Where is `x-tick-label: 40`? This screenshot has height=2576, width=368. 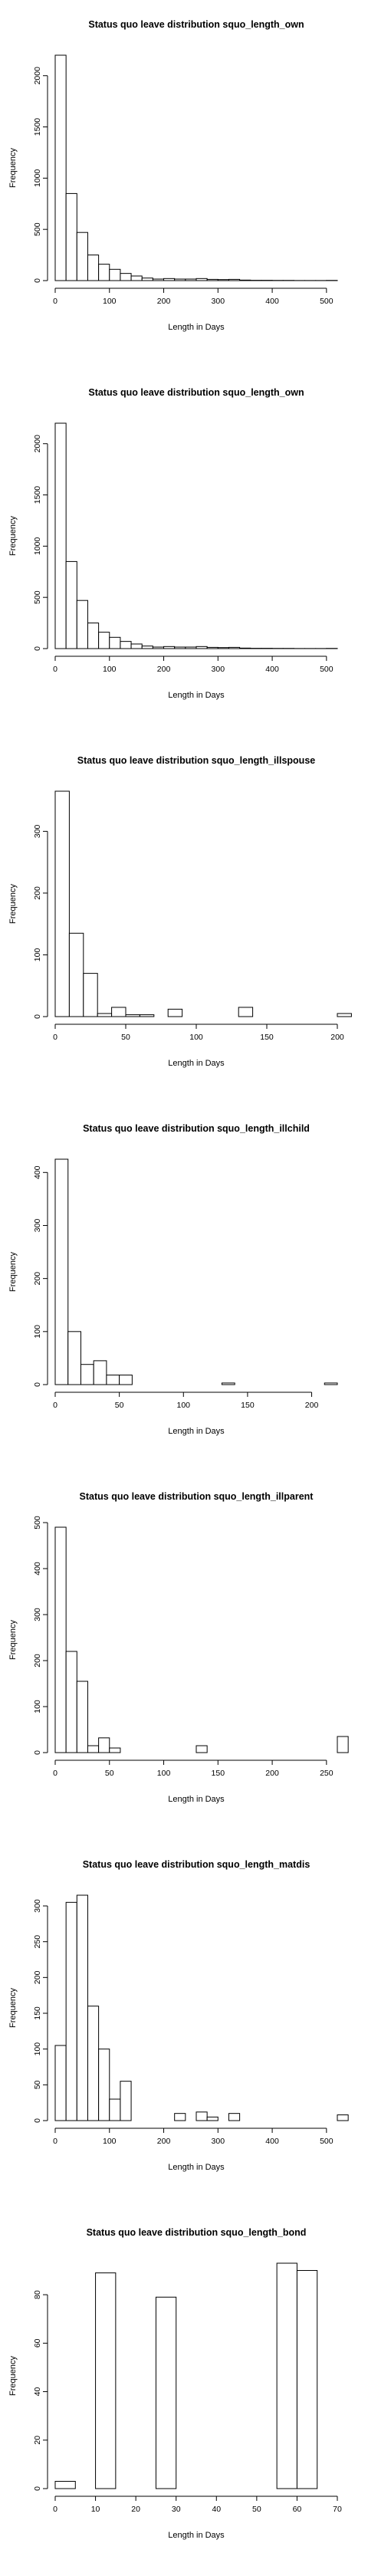
x-tick-label: 40 is located at coordinates (216, 2510).